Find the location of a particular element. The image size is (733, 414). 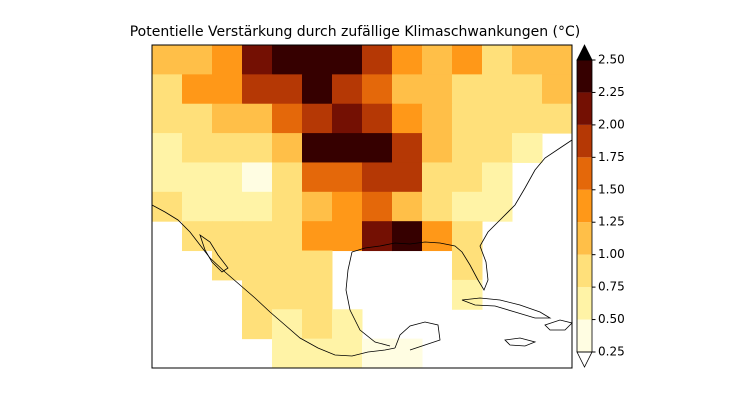

colorbar-frame is located at coordinates (584, 206).